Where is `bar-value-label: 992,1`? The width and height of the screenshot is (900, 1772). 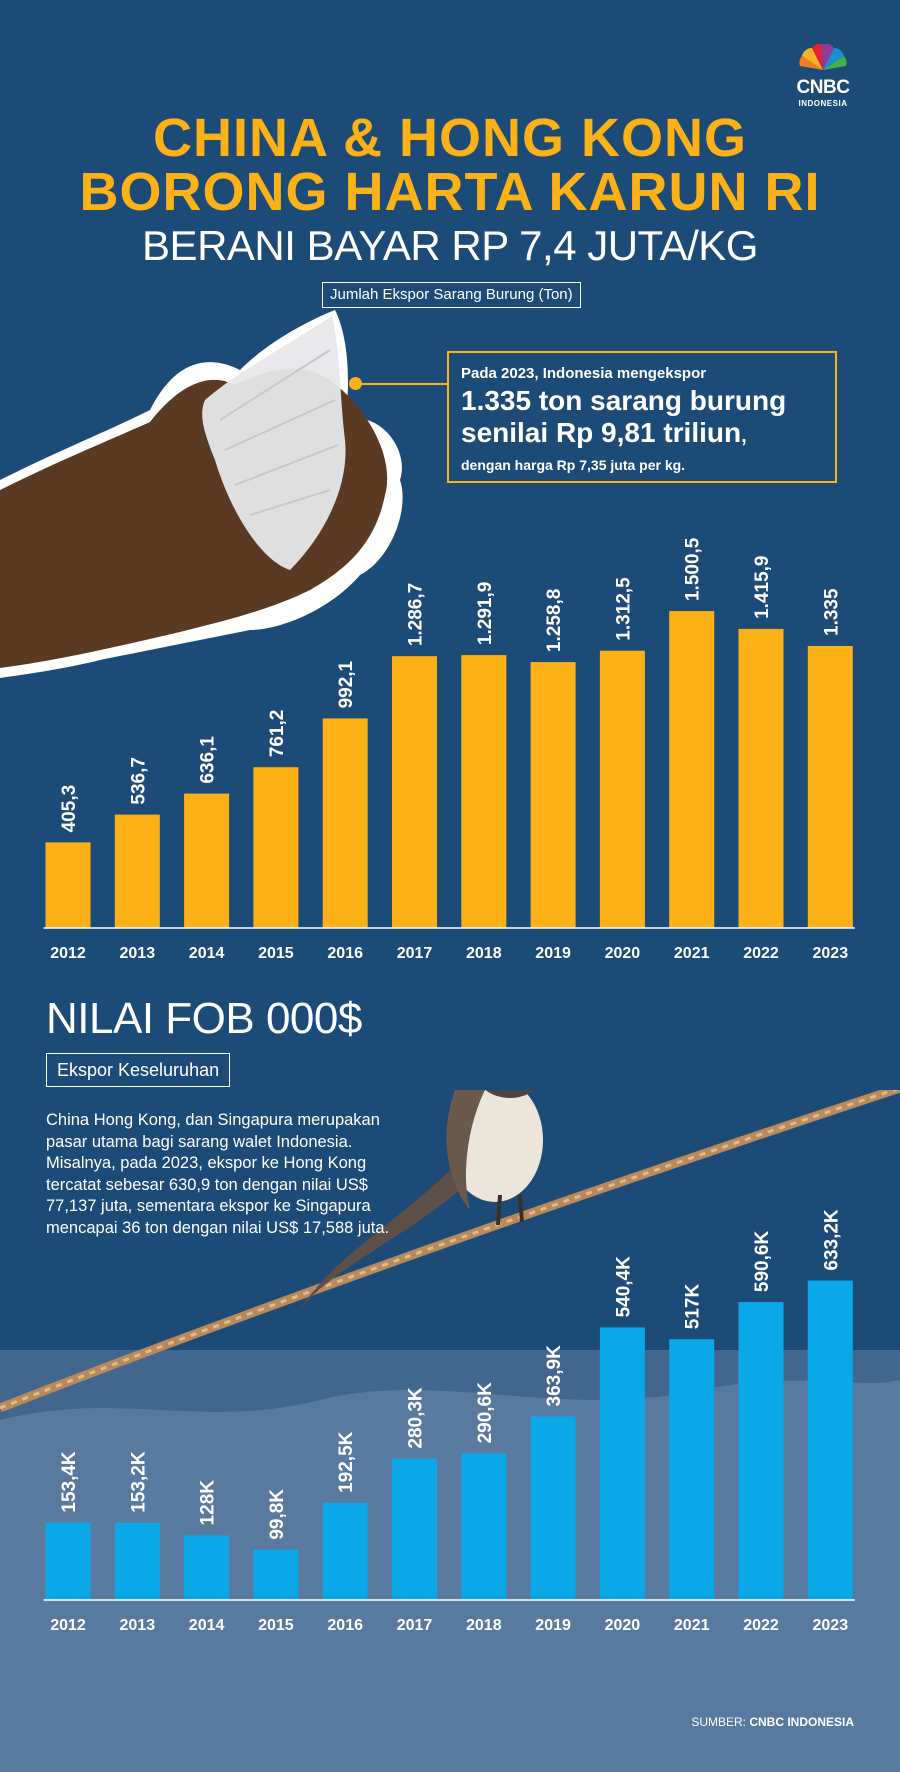 bar-value-label: 992,1 is located at coordinates (346, 684).